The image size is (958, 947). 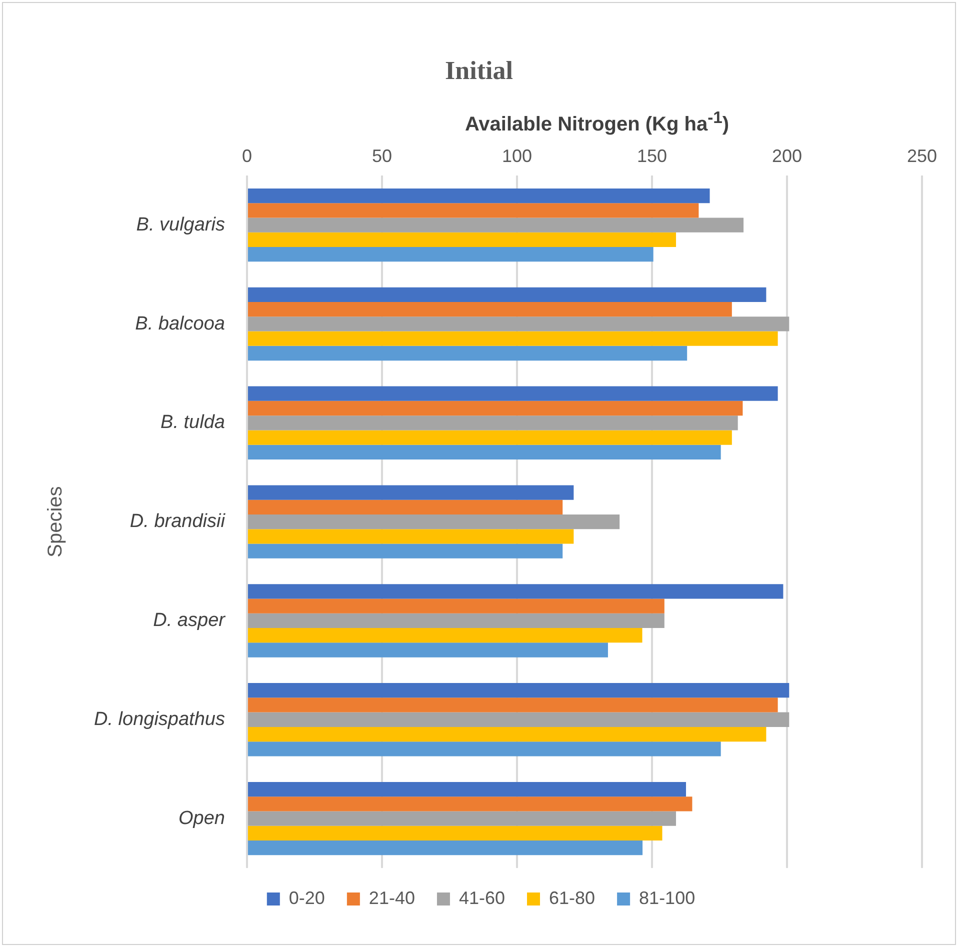 What do you see at coordinates (572, 898) in the screenshot?
I see `legend-label: 61-80` at bounding box center [572, 898].